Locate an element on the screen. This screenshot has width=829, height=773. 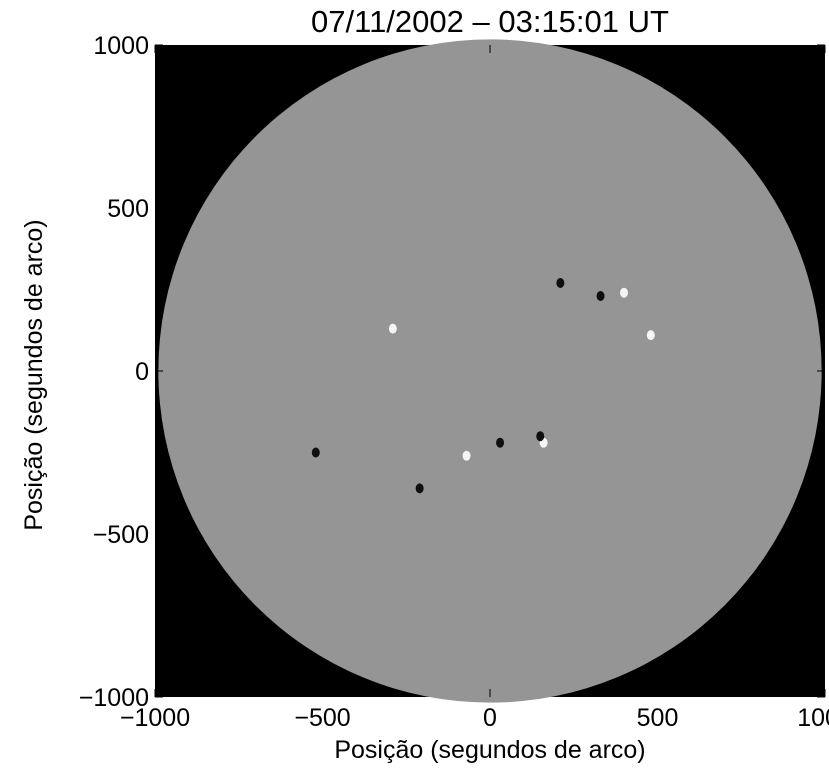
x-tick-label: −1000 is located at coordinates (155, 718).